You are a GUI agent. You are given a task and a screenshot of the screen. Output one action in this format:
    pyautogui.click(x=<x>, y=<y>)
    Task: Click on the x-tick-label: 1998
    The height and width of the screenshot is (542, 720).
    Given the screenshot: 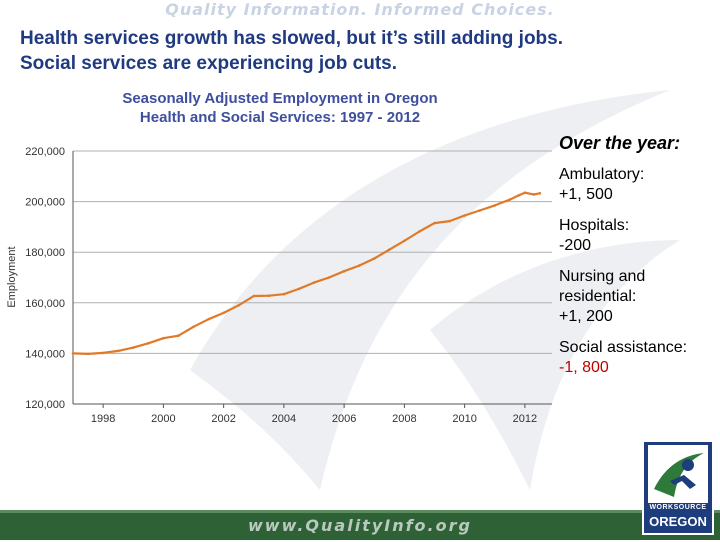 What is the action you would take?
    pyautogui.click(x=103, y=419)
    